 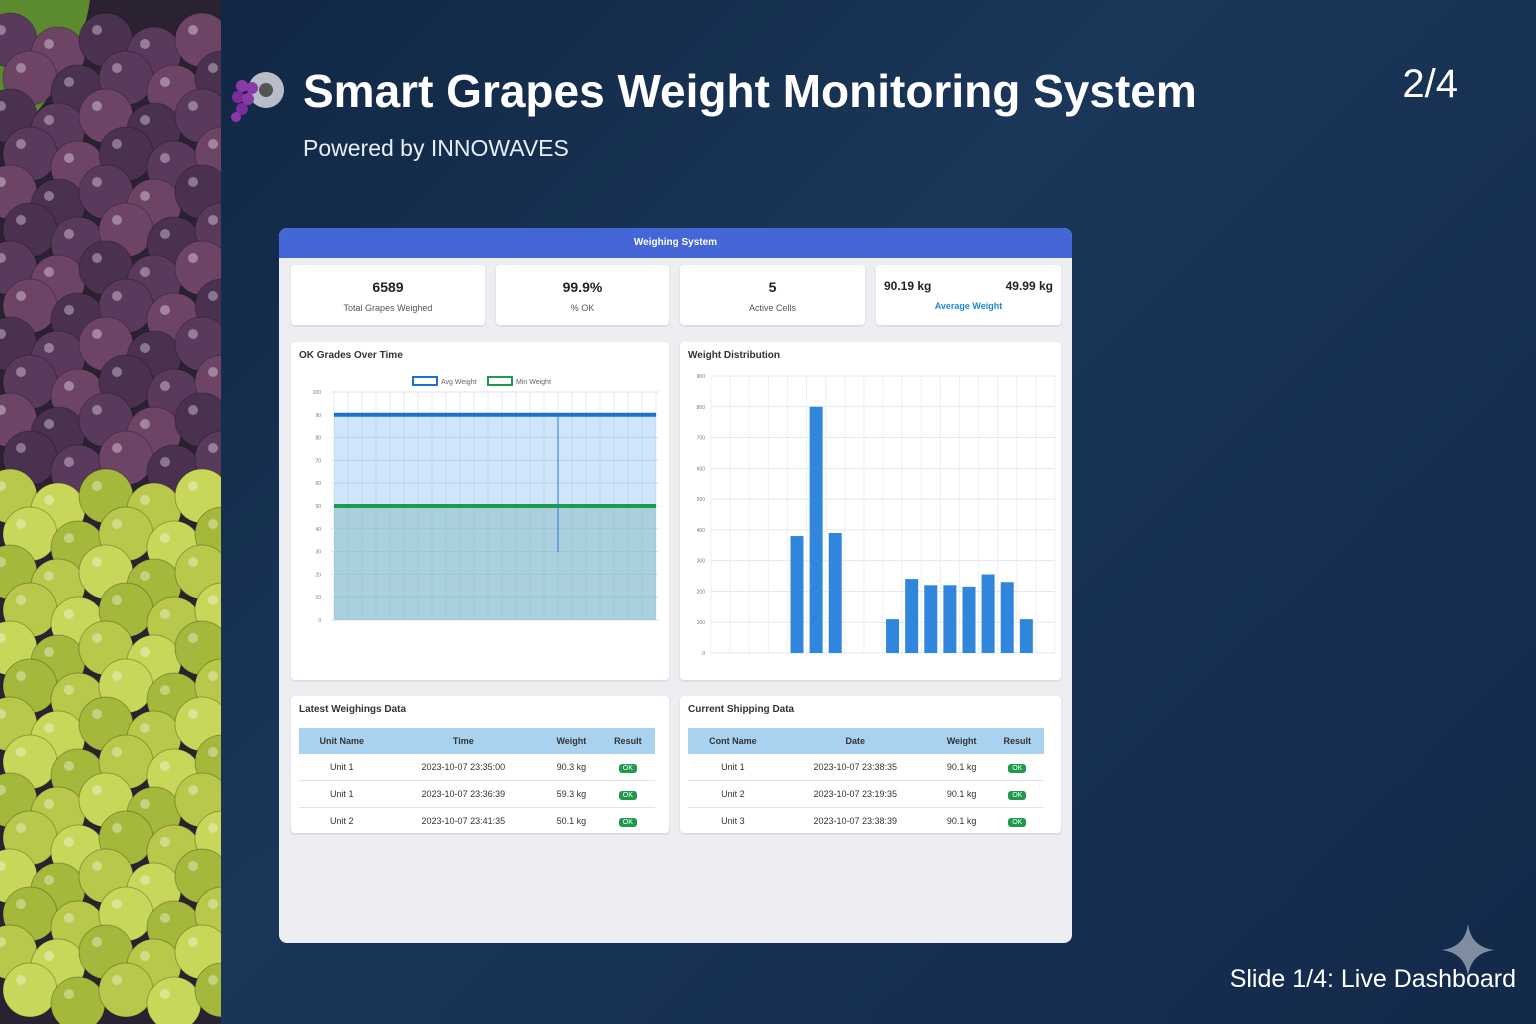 I want to click on logo-icon, so click(x=257, y=97).